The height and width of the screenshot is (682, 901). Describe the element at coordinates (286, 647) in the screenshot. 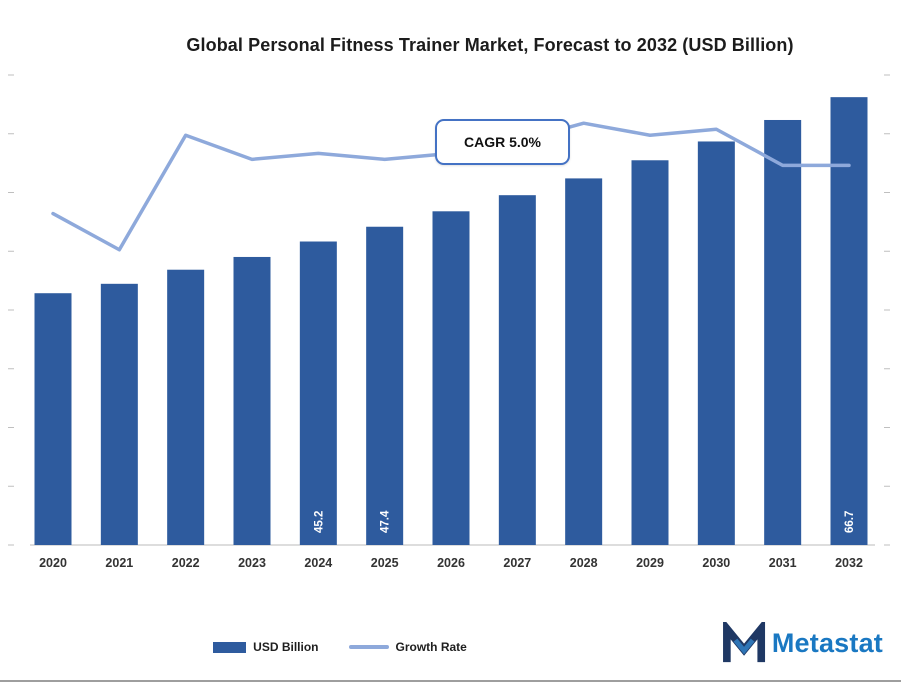

I see `legend-label-usd-billion: USD Billion` at that location.